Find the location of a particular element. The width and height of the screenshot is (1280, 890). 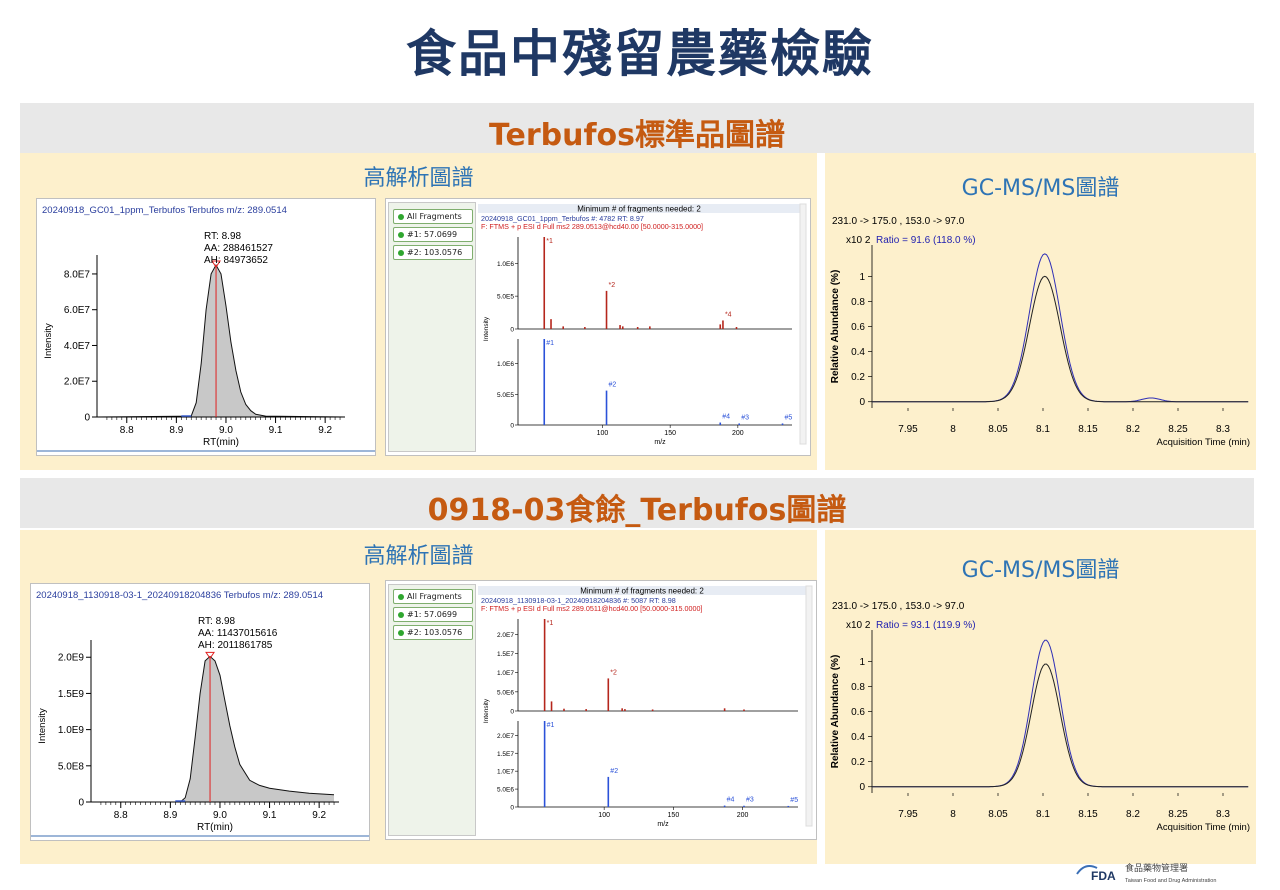

ratio-label: Ratio = 93.1 (119.9 %) is located at coordinates (926, 625).